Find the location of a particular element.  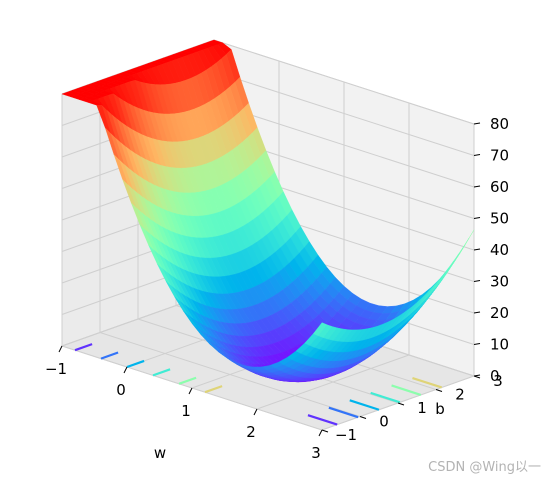

z-tick-label: 80 is located at coordinates (499, 124).